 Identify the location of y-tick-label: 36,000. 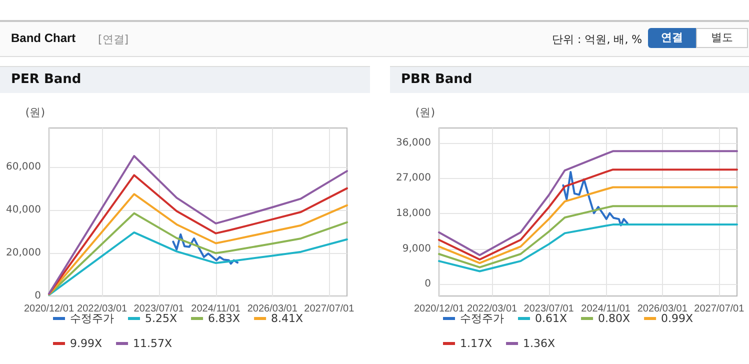
(413, 142).